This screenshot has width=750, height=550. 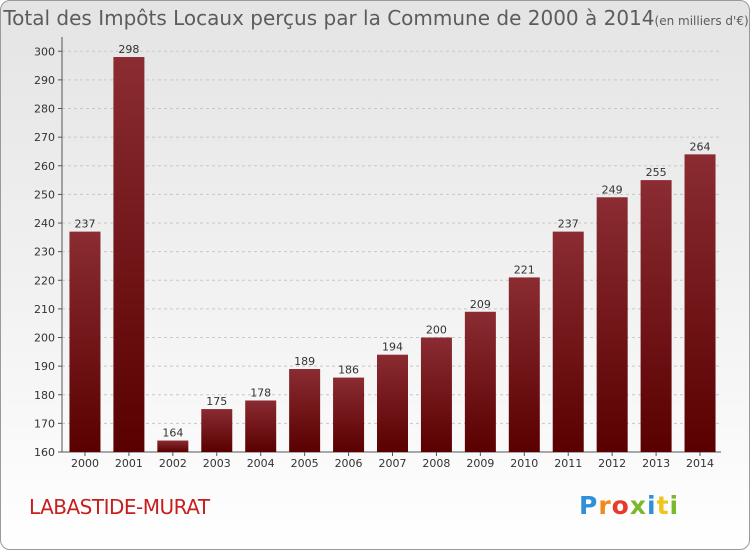 What do you see at coordinates (663, 505) in the screenshot?
I see `logo-letter: t` at bounding box center [663, 505].